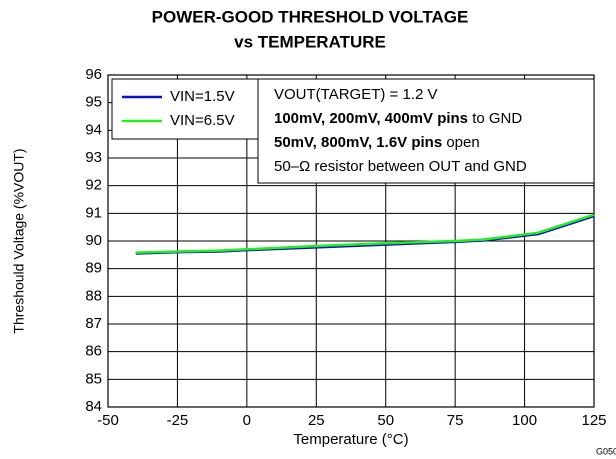  What do you see at coordinates (93, 351) in the screenshot?
I see `y-tick-label: 86` at bounding box center [93, 351].